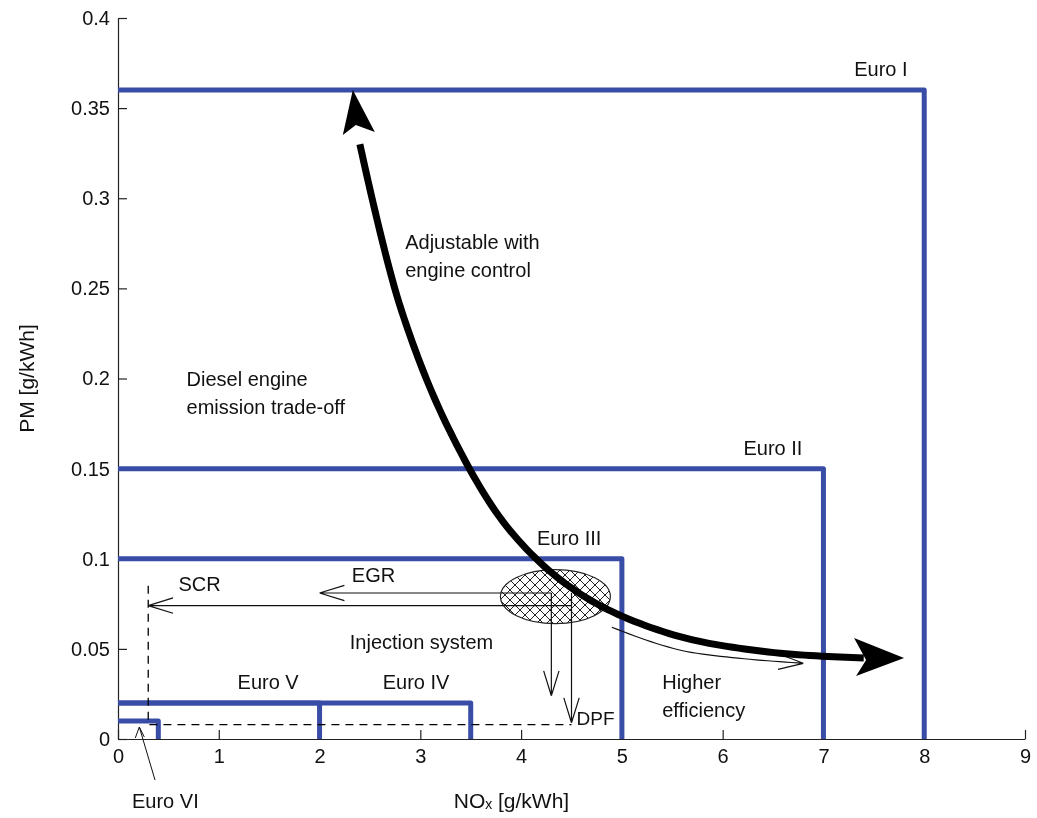  What do you see at coordinates (595, 718) in the screenshot?
I see `annotation: DPF` at bounding box center [595, 718].